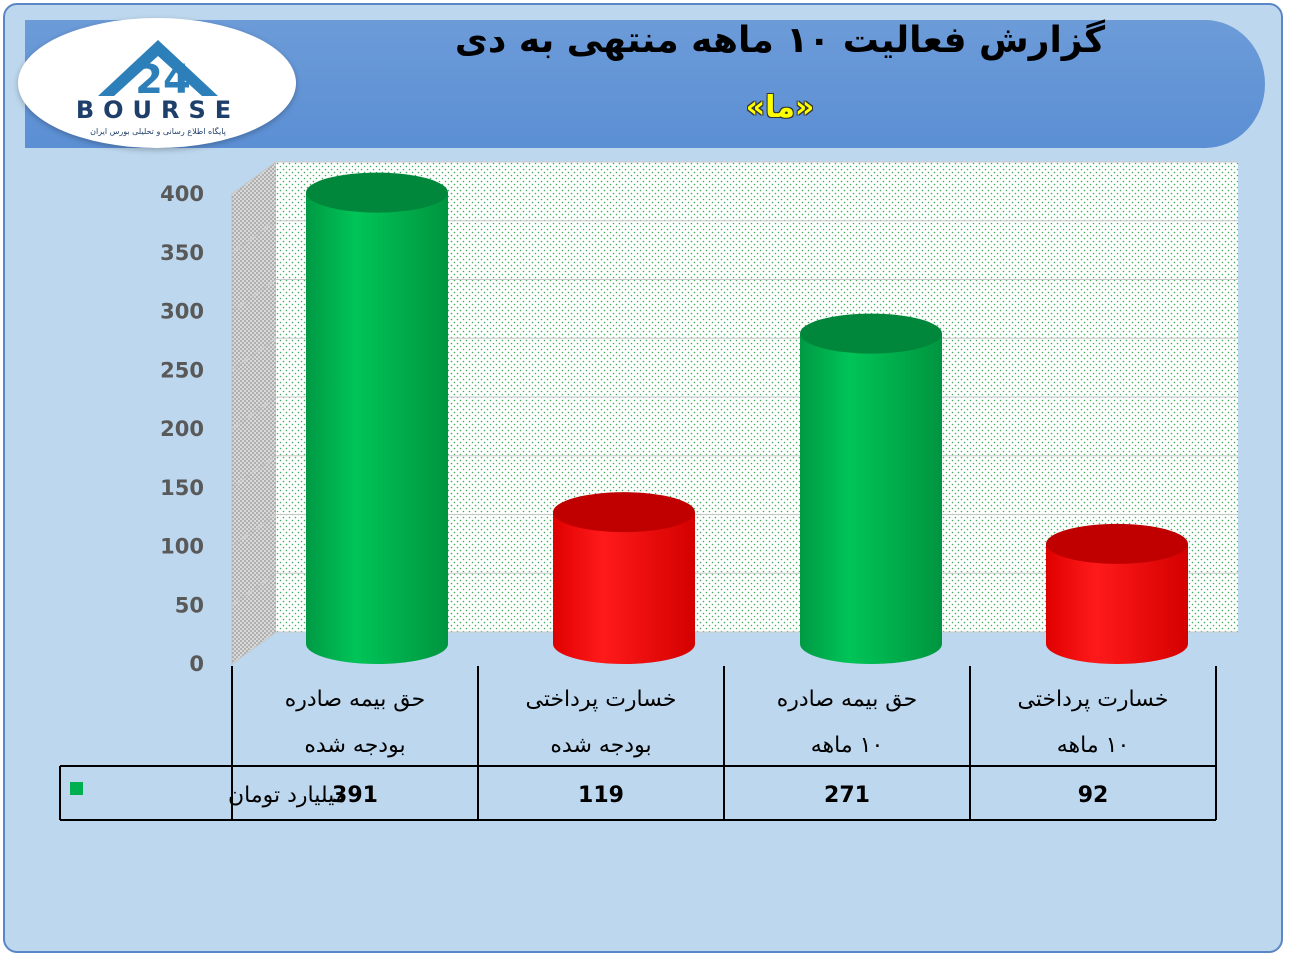 The width and height of the screenshot is (1289, 957). Describe the element at coordinates (1093, 795) in the screenshot. I see `data-value: 92` at that location.